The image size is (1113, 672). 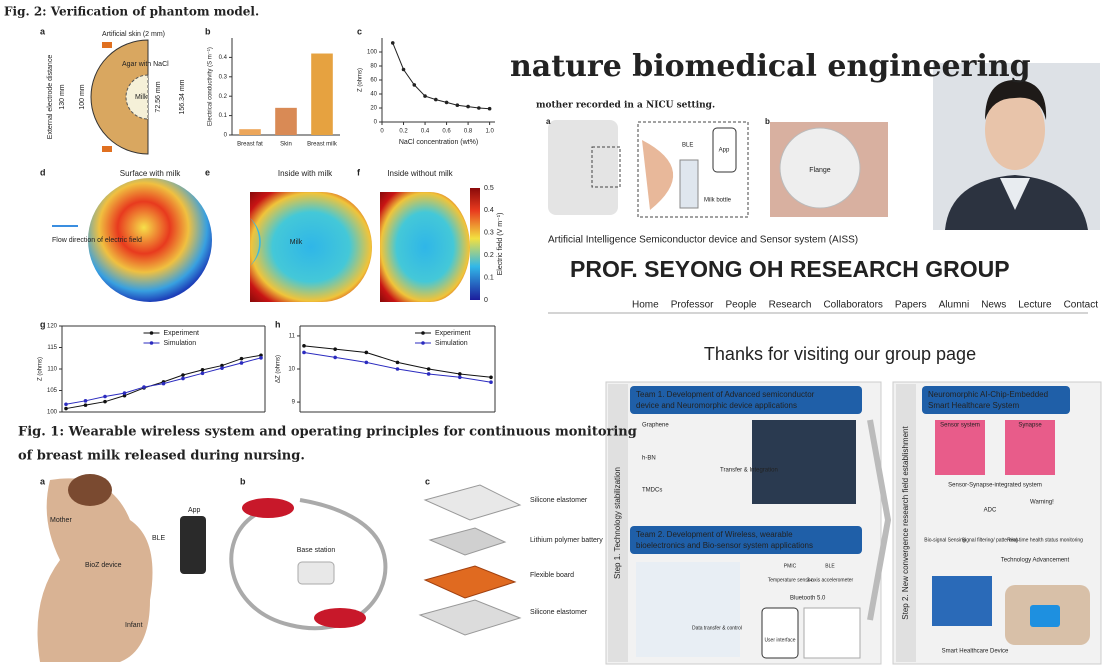 What do you see at coordinates (475, 244) in the screenshot?
I see `colorbar` at bounding box center [475, 244].